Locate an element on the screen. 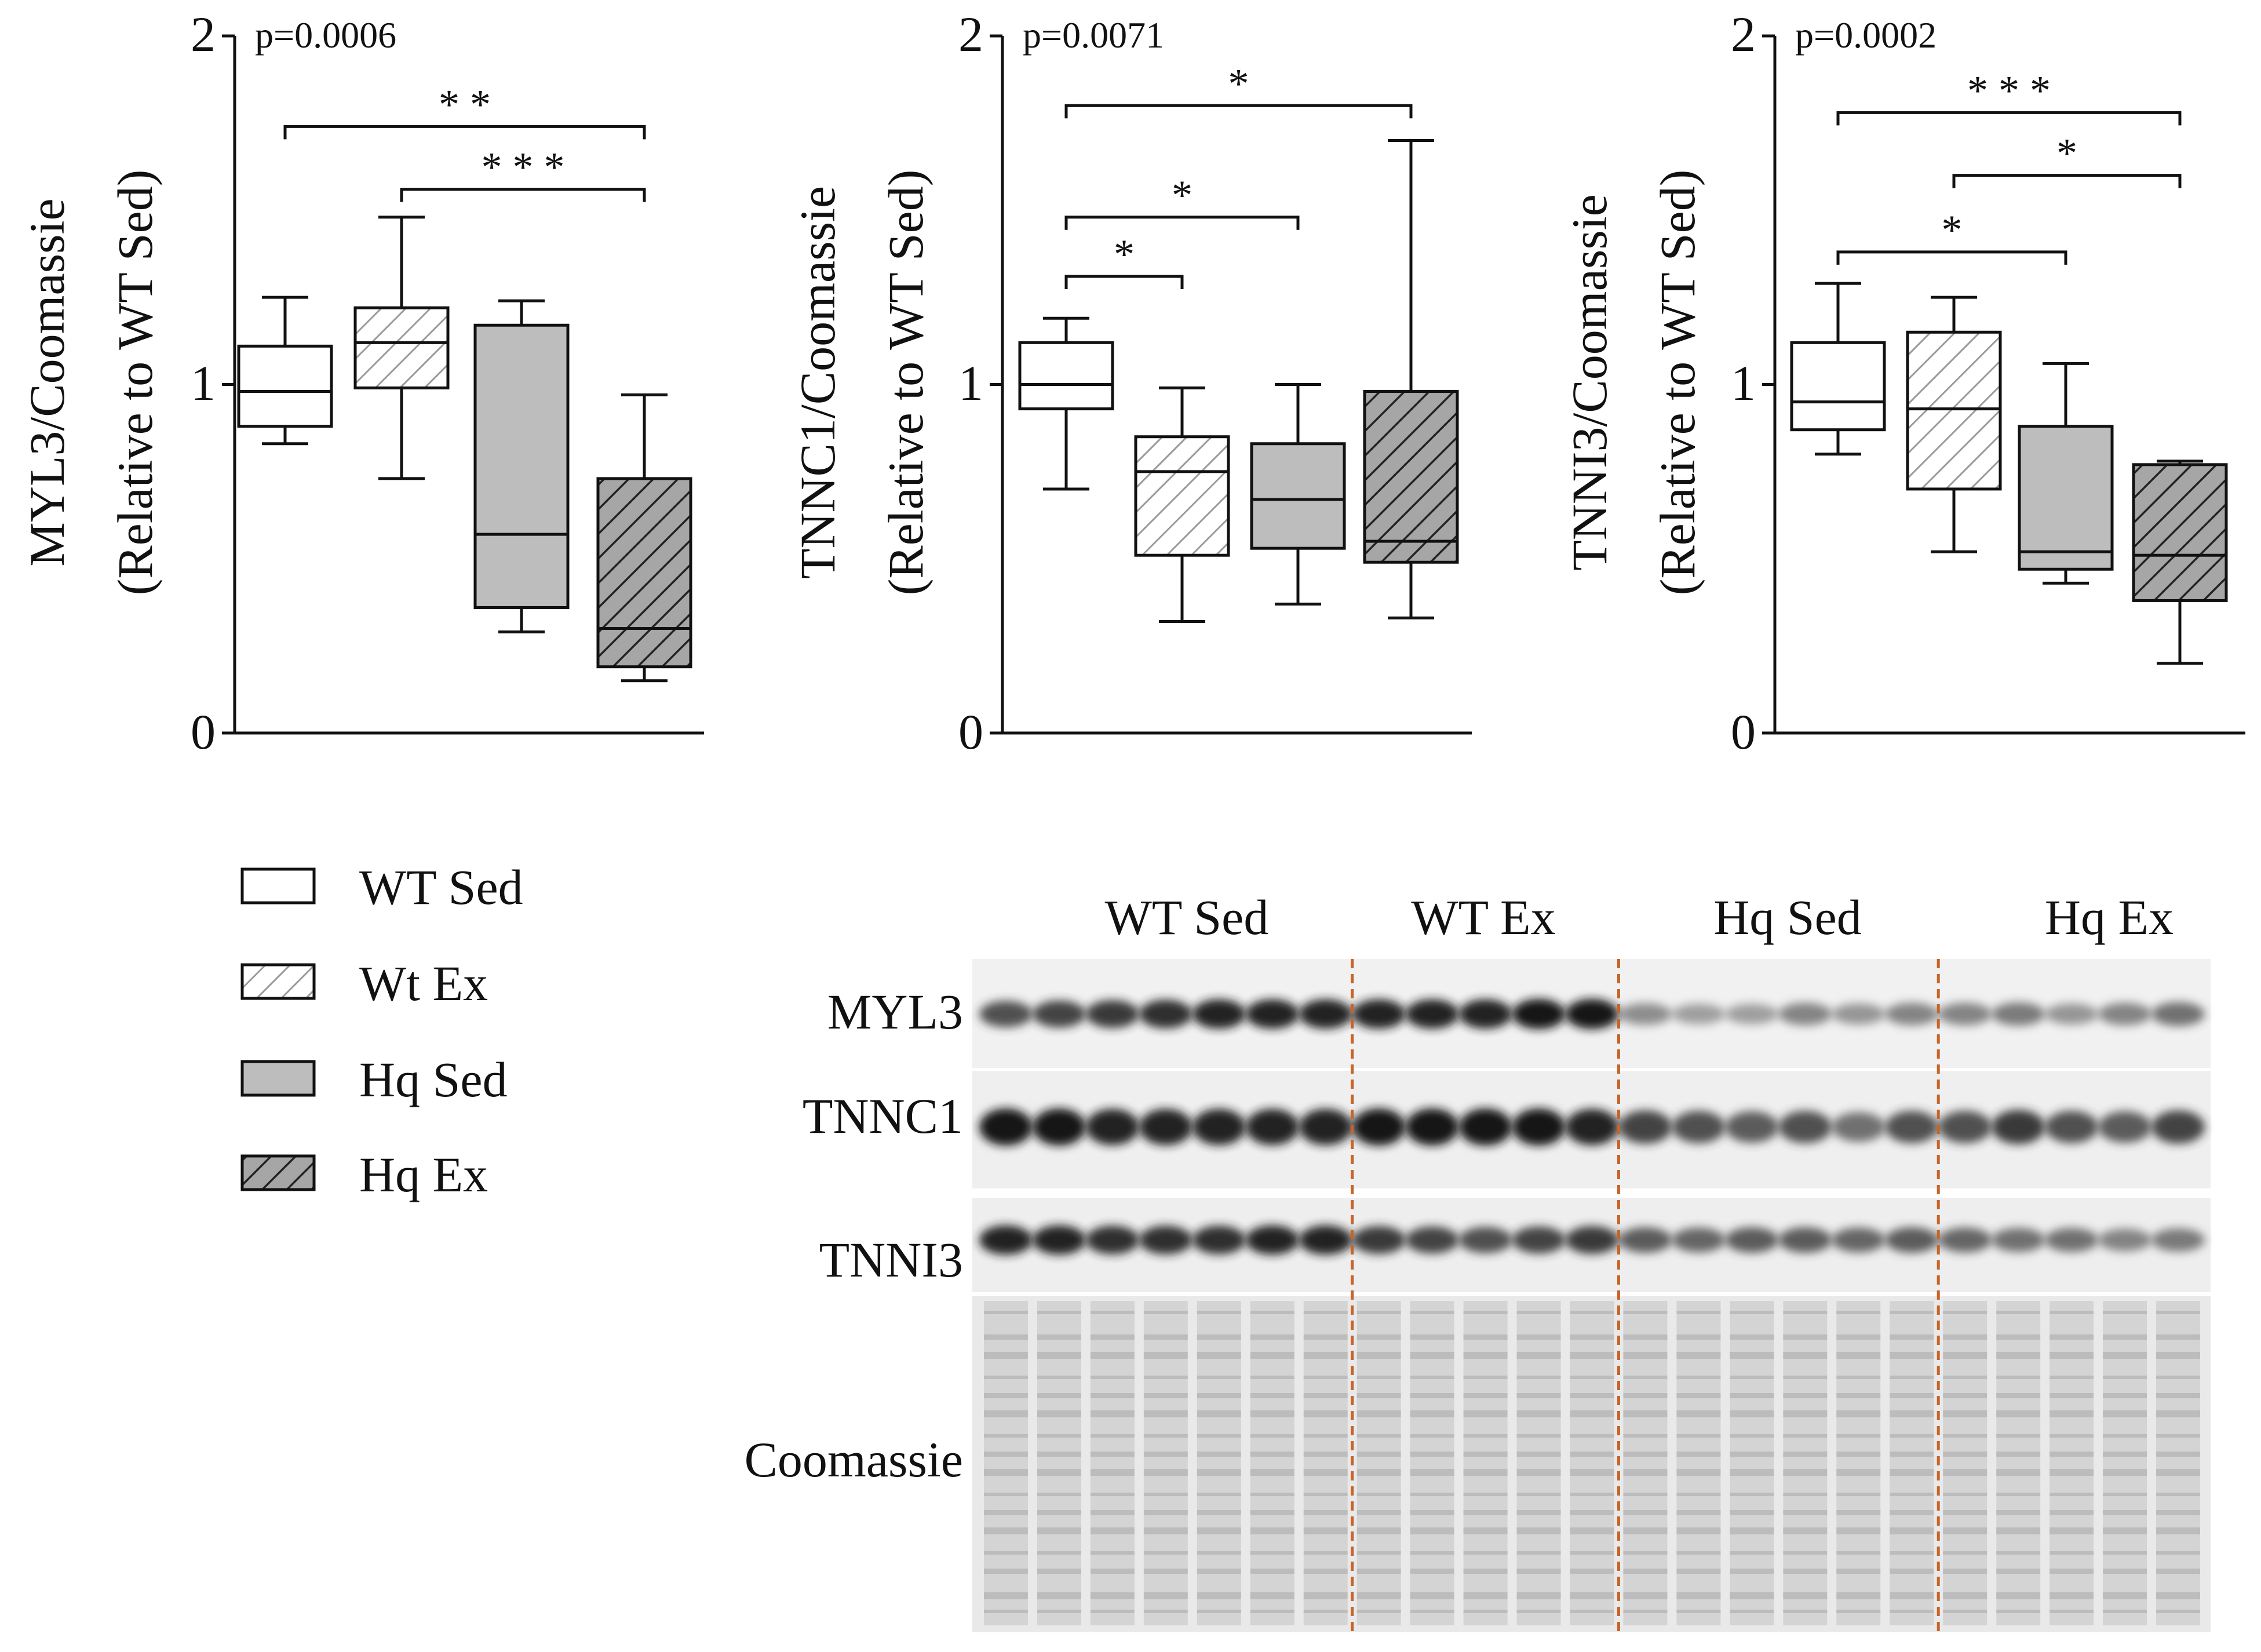 Image resolution: width=2261 pixels, height=1652 pixels. panel-tnnc1-ylabel-line1: TNNC1/Coomassie is located at coordinates (817, 382).